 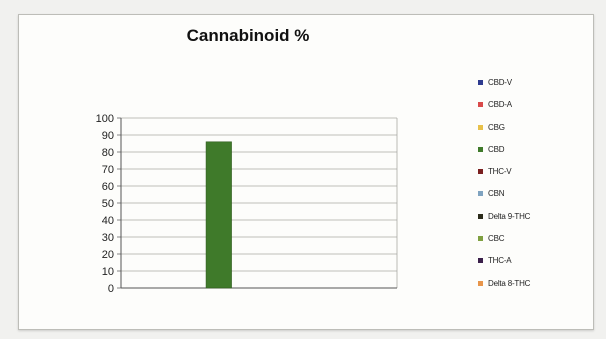 What do you see at coordinates (500, 82) in the screenshot?
I see `legend-label: CBD-V` at bounding box center [500, 82].